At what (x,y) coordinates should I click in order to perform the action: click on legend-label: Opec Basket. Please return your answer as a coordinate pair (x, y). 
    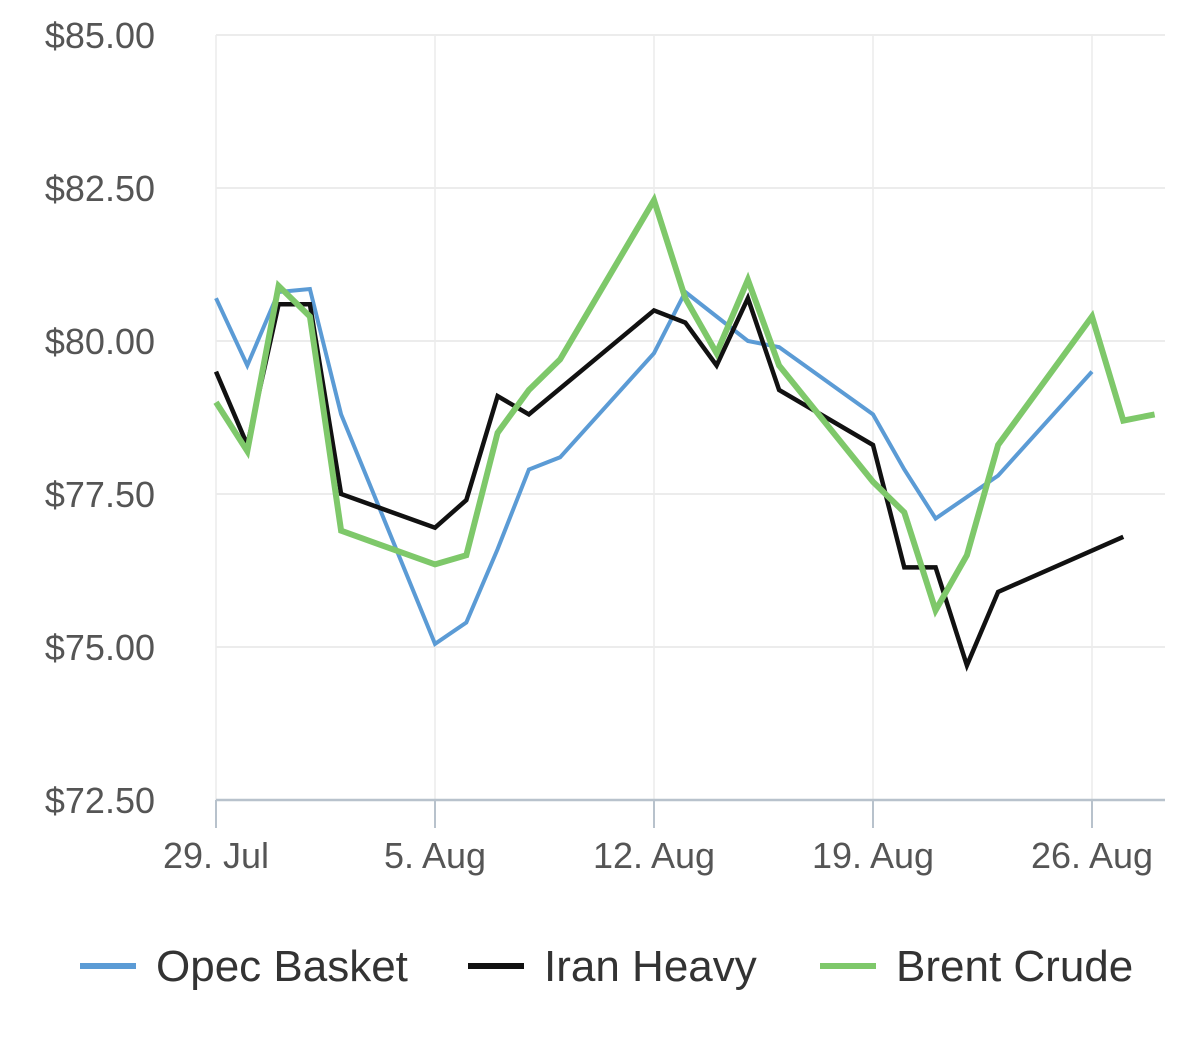
    Looking at the image, I should click on (282, 966).